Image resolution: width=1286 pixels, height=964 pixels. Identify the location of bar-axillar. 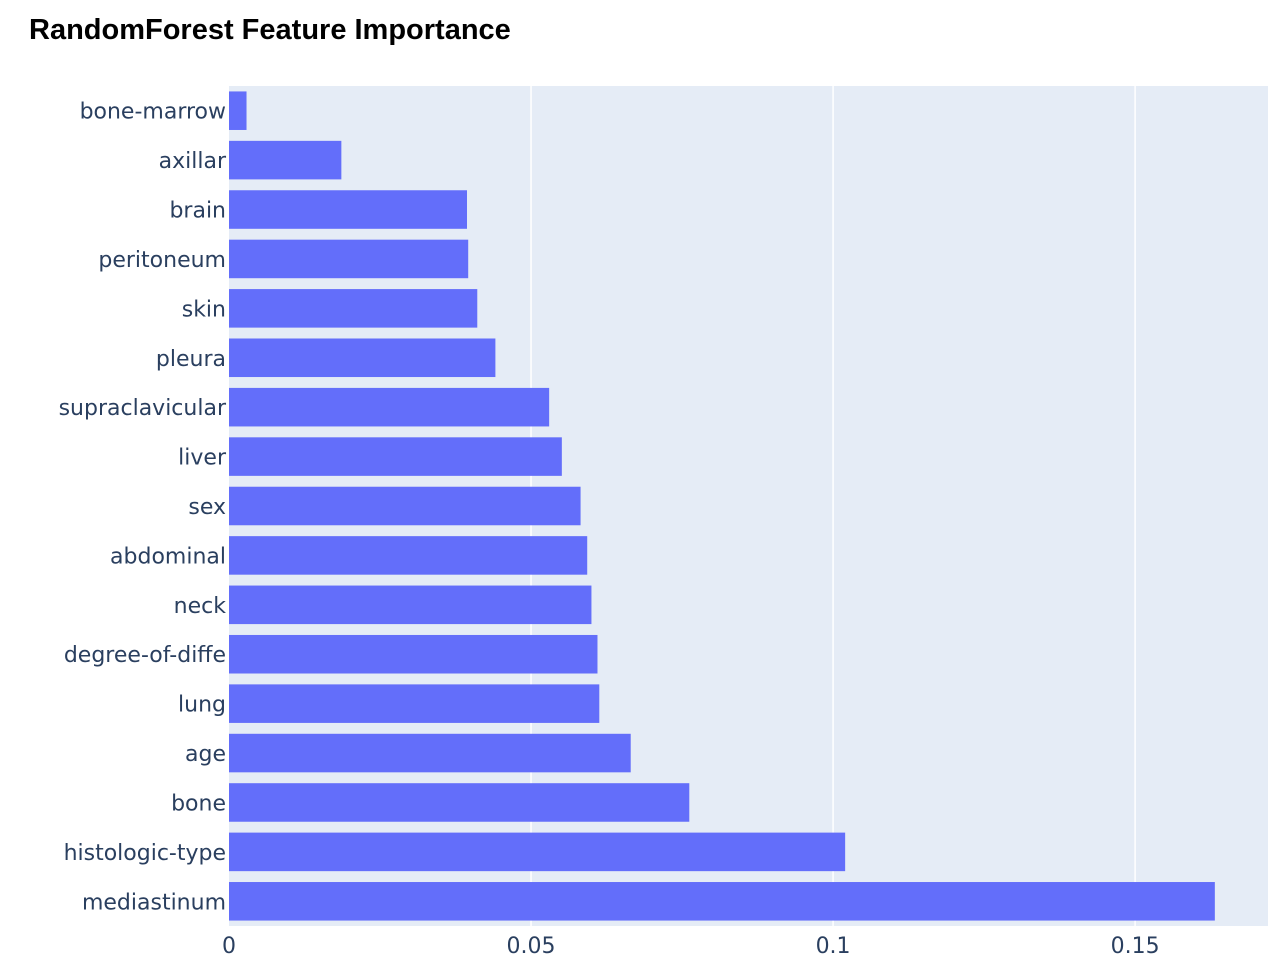
(285, 160).